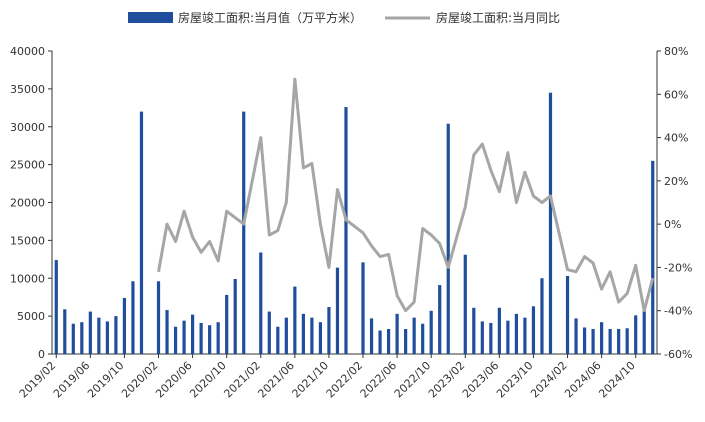  I want to click on y-right-tick-label: 80%, so click(676, 51).